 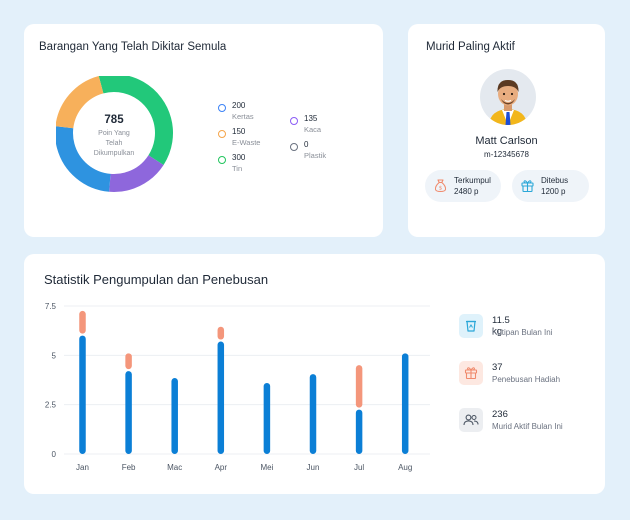 What do you see at coordinates (243, 116) in the screenshot?
I see `legend-label: Kertas` at bounding box center [243, 116].